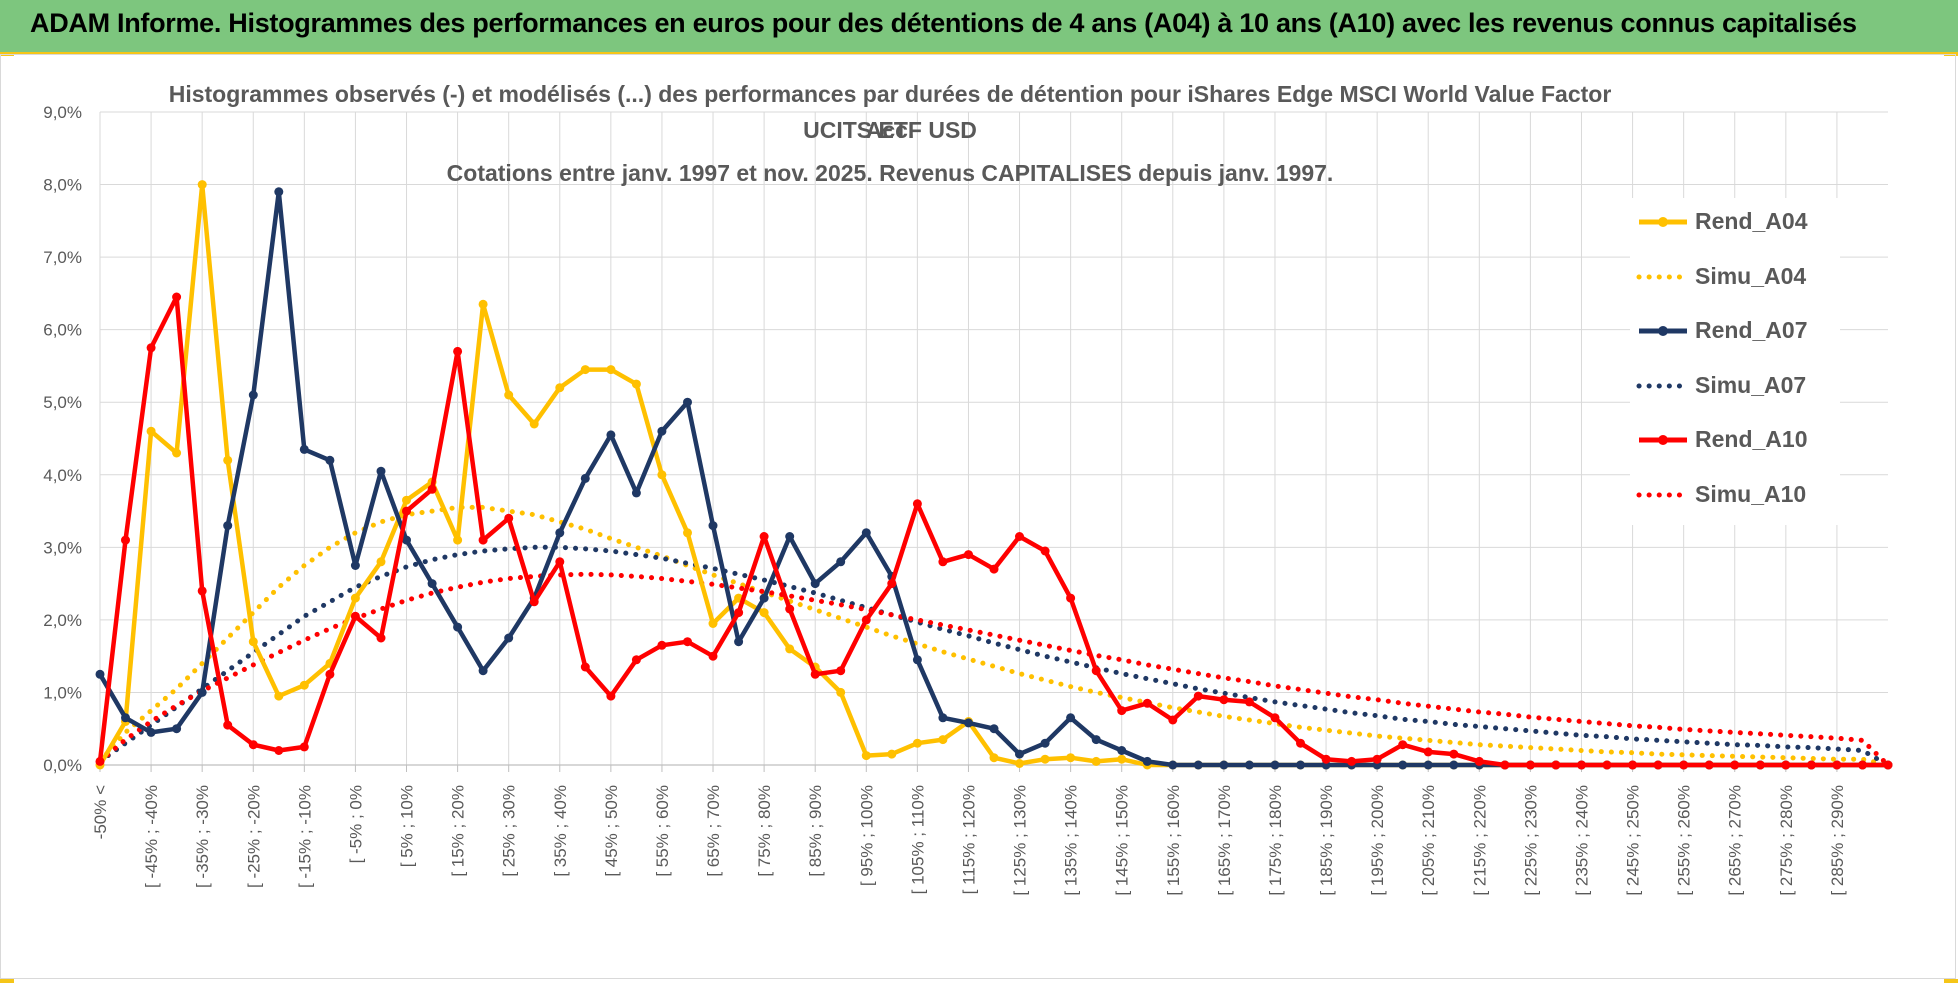  Describe the element at coordinates (1735, 840) in the screenshot. I see `x-tick-label: [ 265% ; 270%` at that location.